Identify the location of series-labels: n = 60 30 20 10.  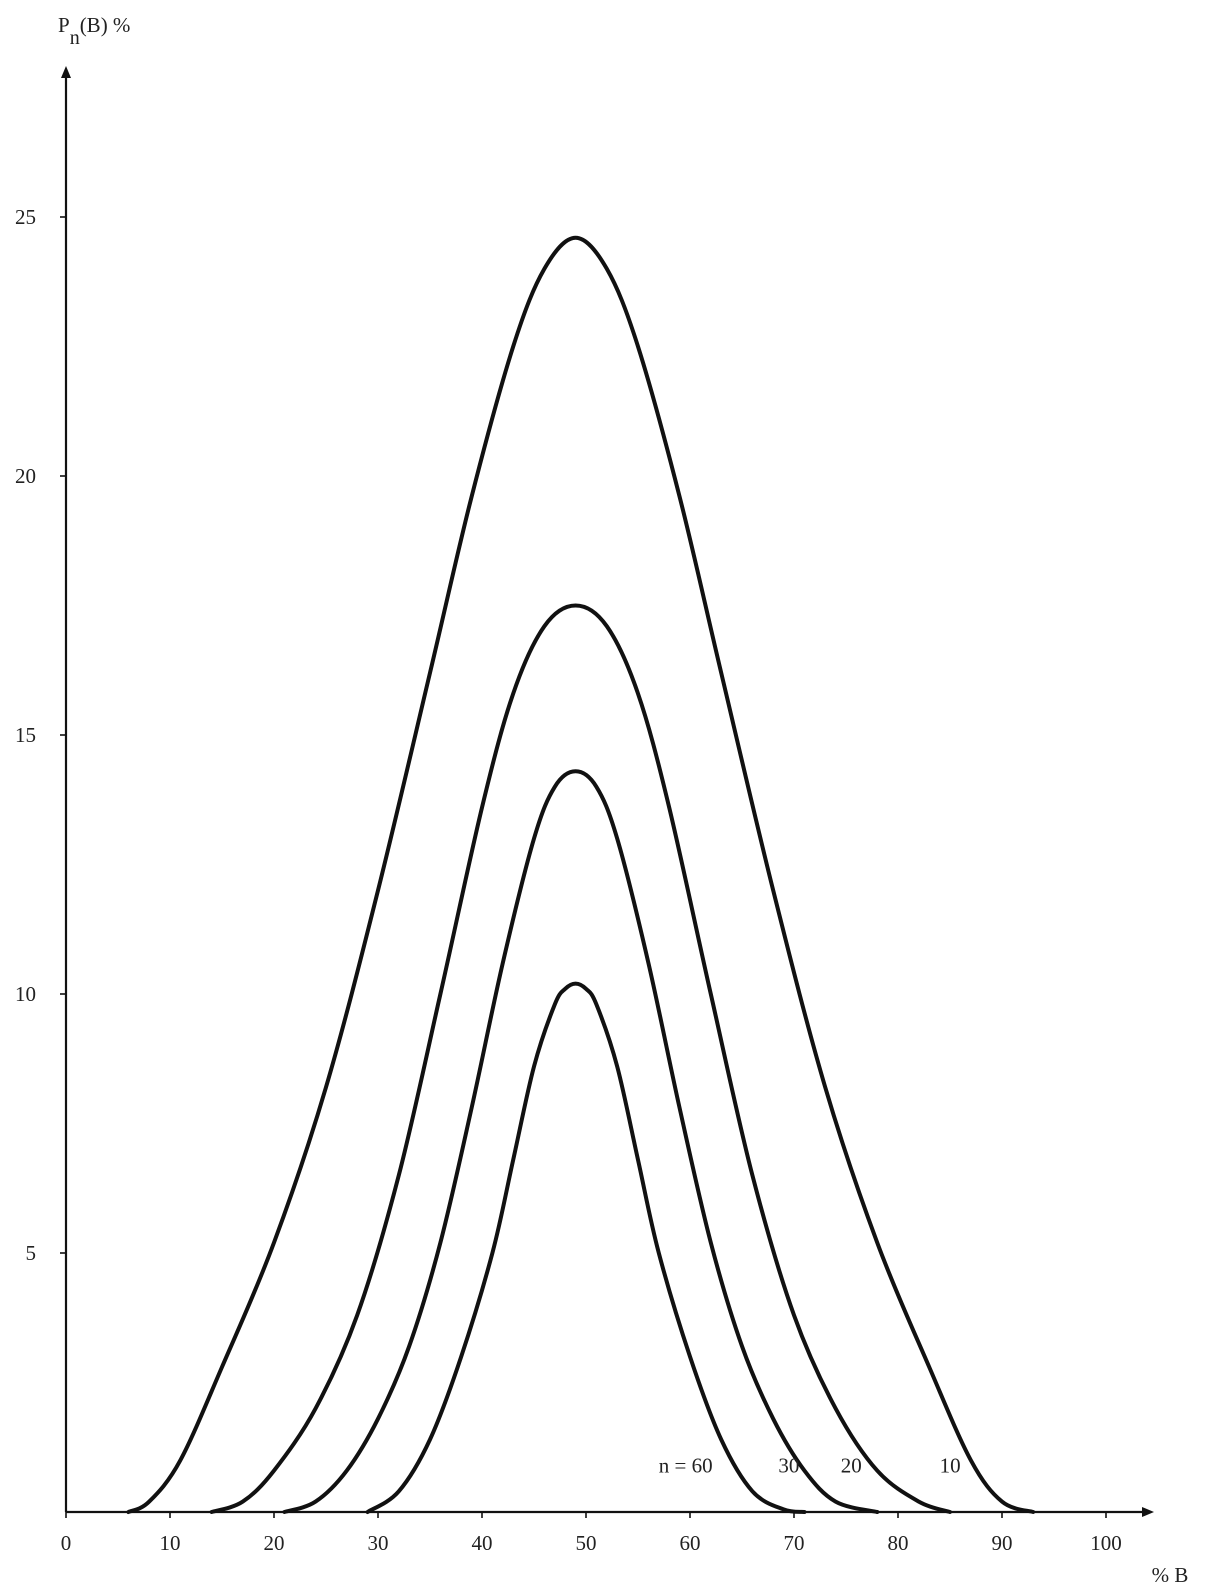
(810, 1466).